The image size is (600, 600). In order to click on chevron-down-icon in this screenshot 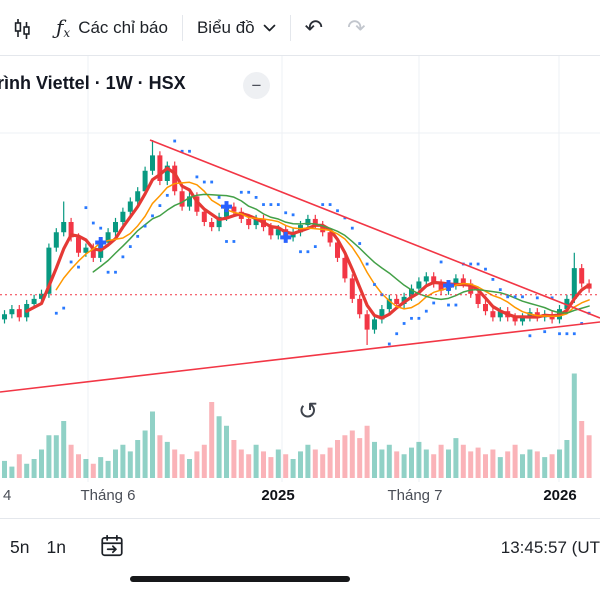, I will do `click(269, 28)`.